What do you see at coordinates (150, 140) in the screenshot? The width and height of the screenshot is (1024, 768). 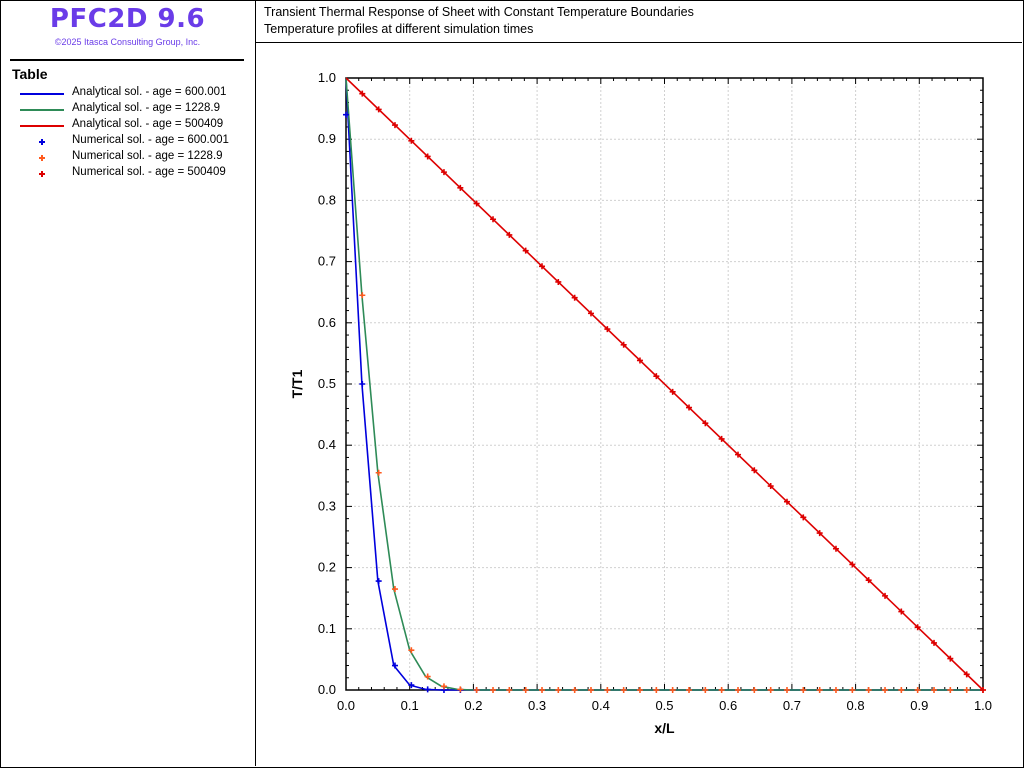 I see `legend-label: Numerical sol. - age = 600.001` at bounding box center [150, 140].